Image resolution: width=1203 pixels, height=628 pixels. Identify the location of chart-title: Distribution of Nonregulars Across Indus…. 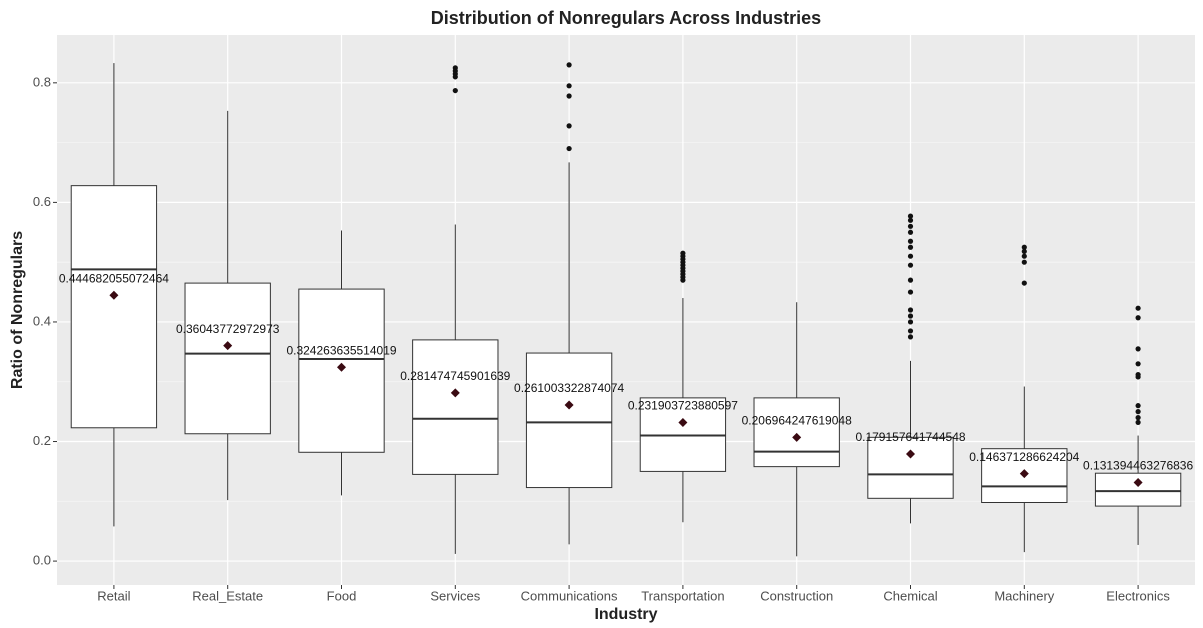
(626, 18).